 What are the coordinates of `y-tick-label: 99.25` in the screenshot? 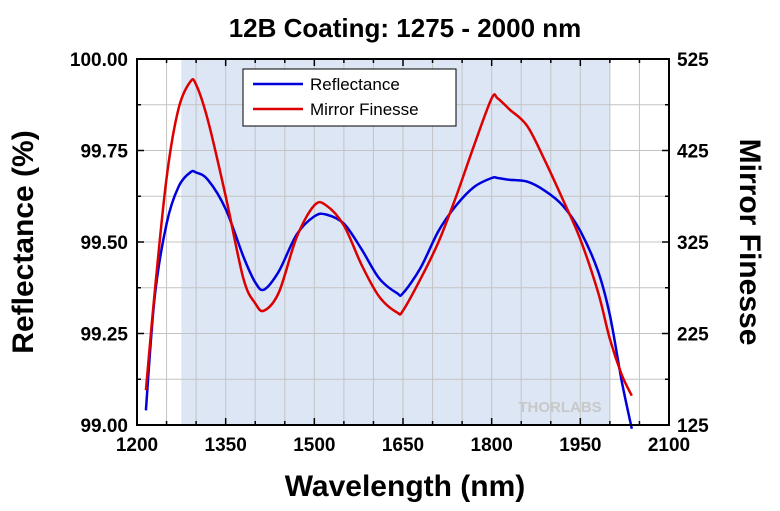 It's located at (104, 335).